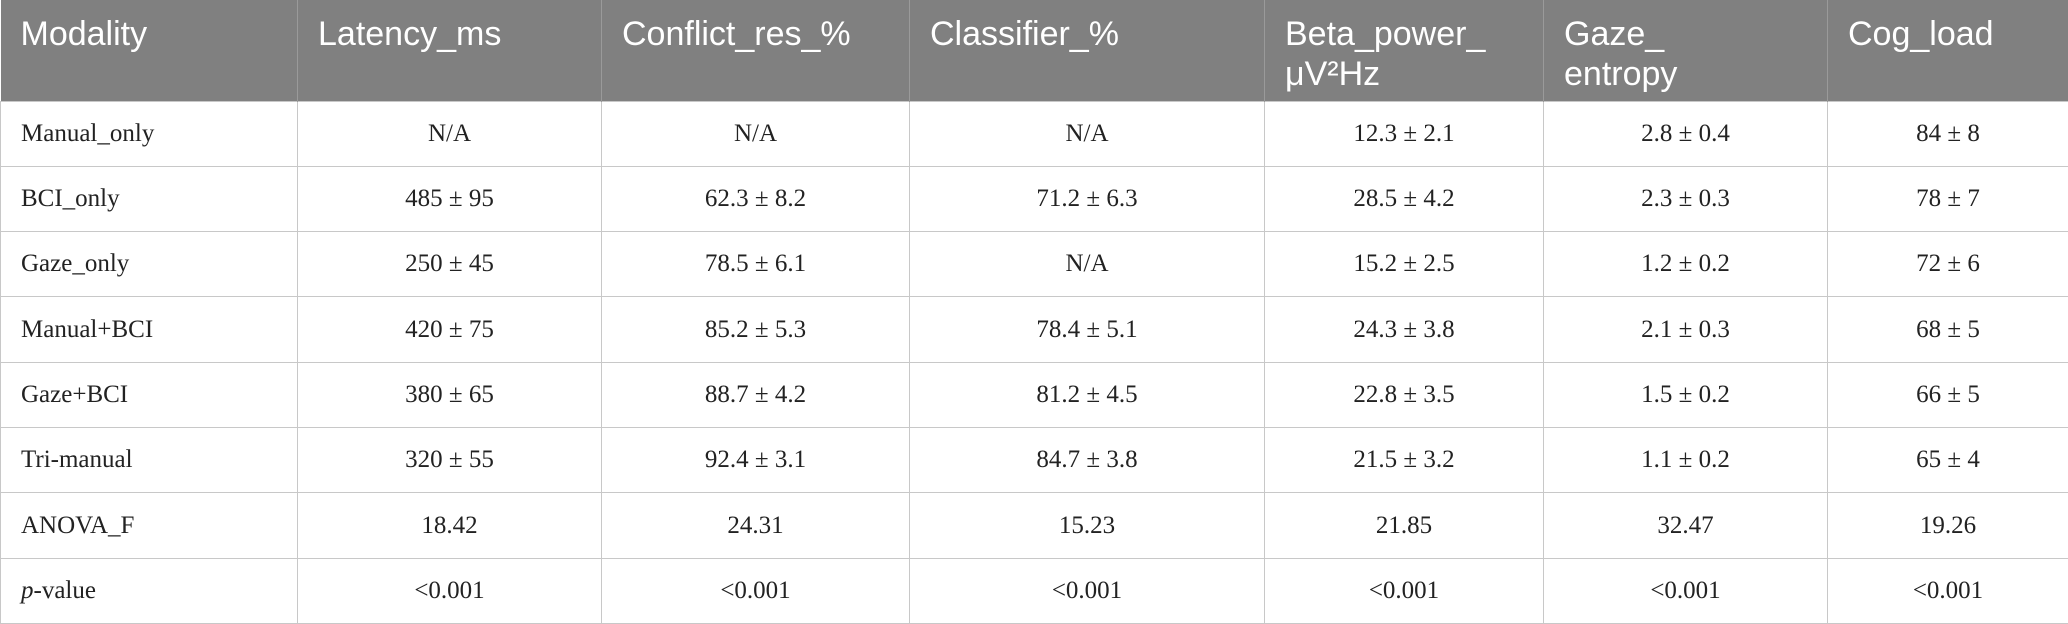 This screenshot has height=624, width=2068. Describe the element at coordinates (1947, 329) in the screenshot. I see `table-cell: 68 ± 5` at that location.